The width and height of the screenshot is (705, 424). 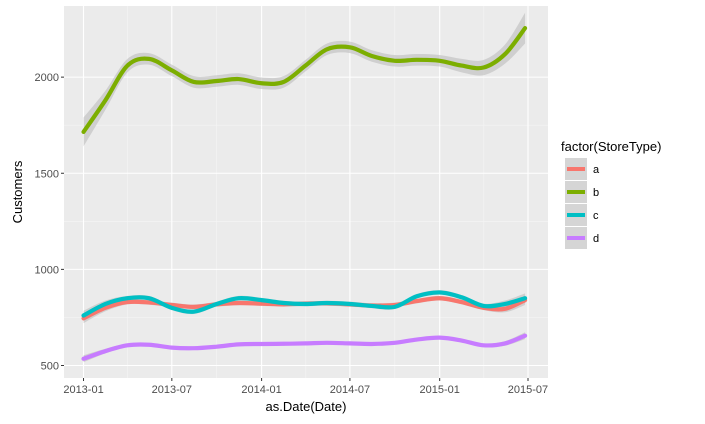 I want to click on x-tick-label: 2015-07, so click(x=528, y=390).